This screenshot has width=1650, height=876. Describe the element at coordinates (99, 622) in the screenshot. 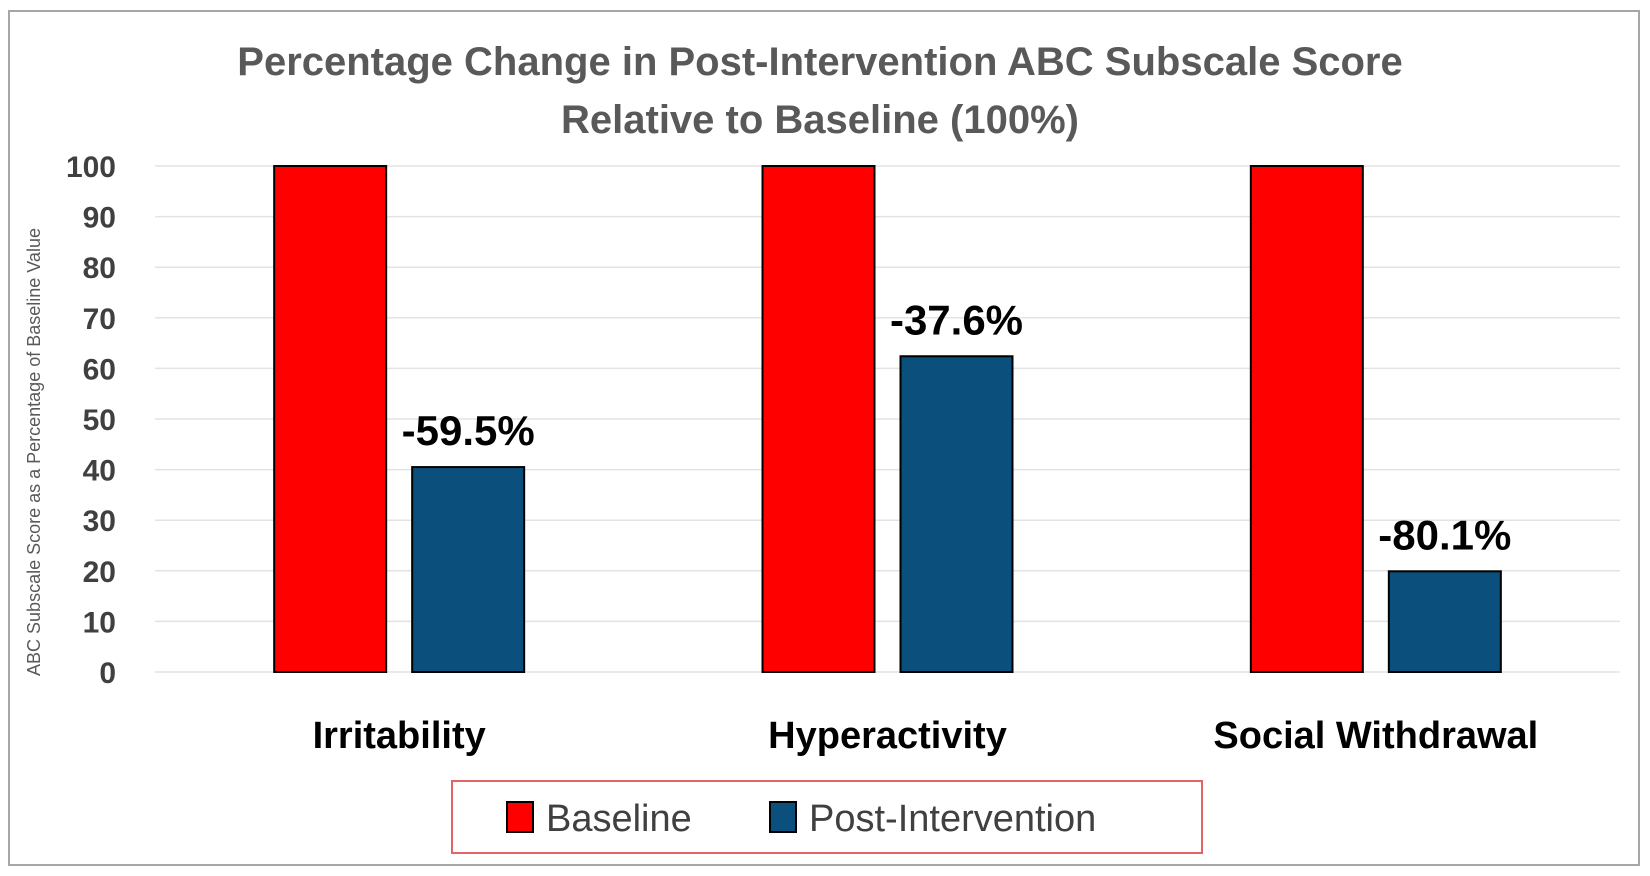

I see `y-tick-label: 10` at that location.